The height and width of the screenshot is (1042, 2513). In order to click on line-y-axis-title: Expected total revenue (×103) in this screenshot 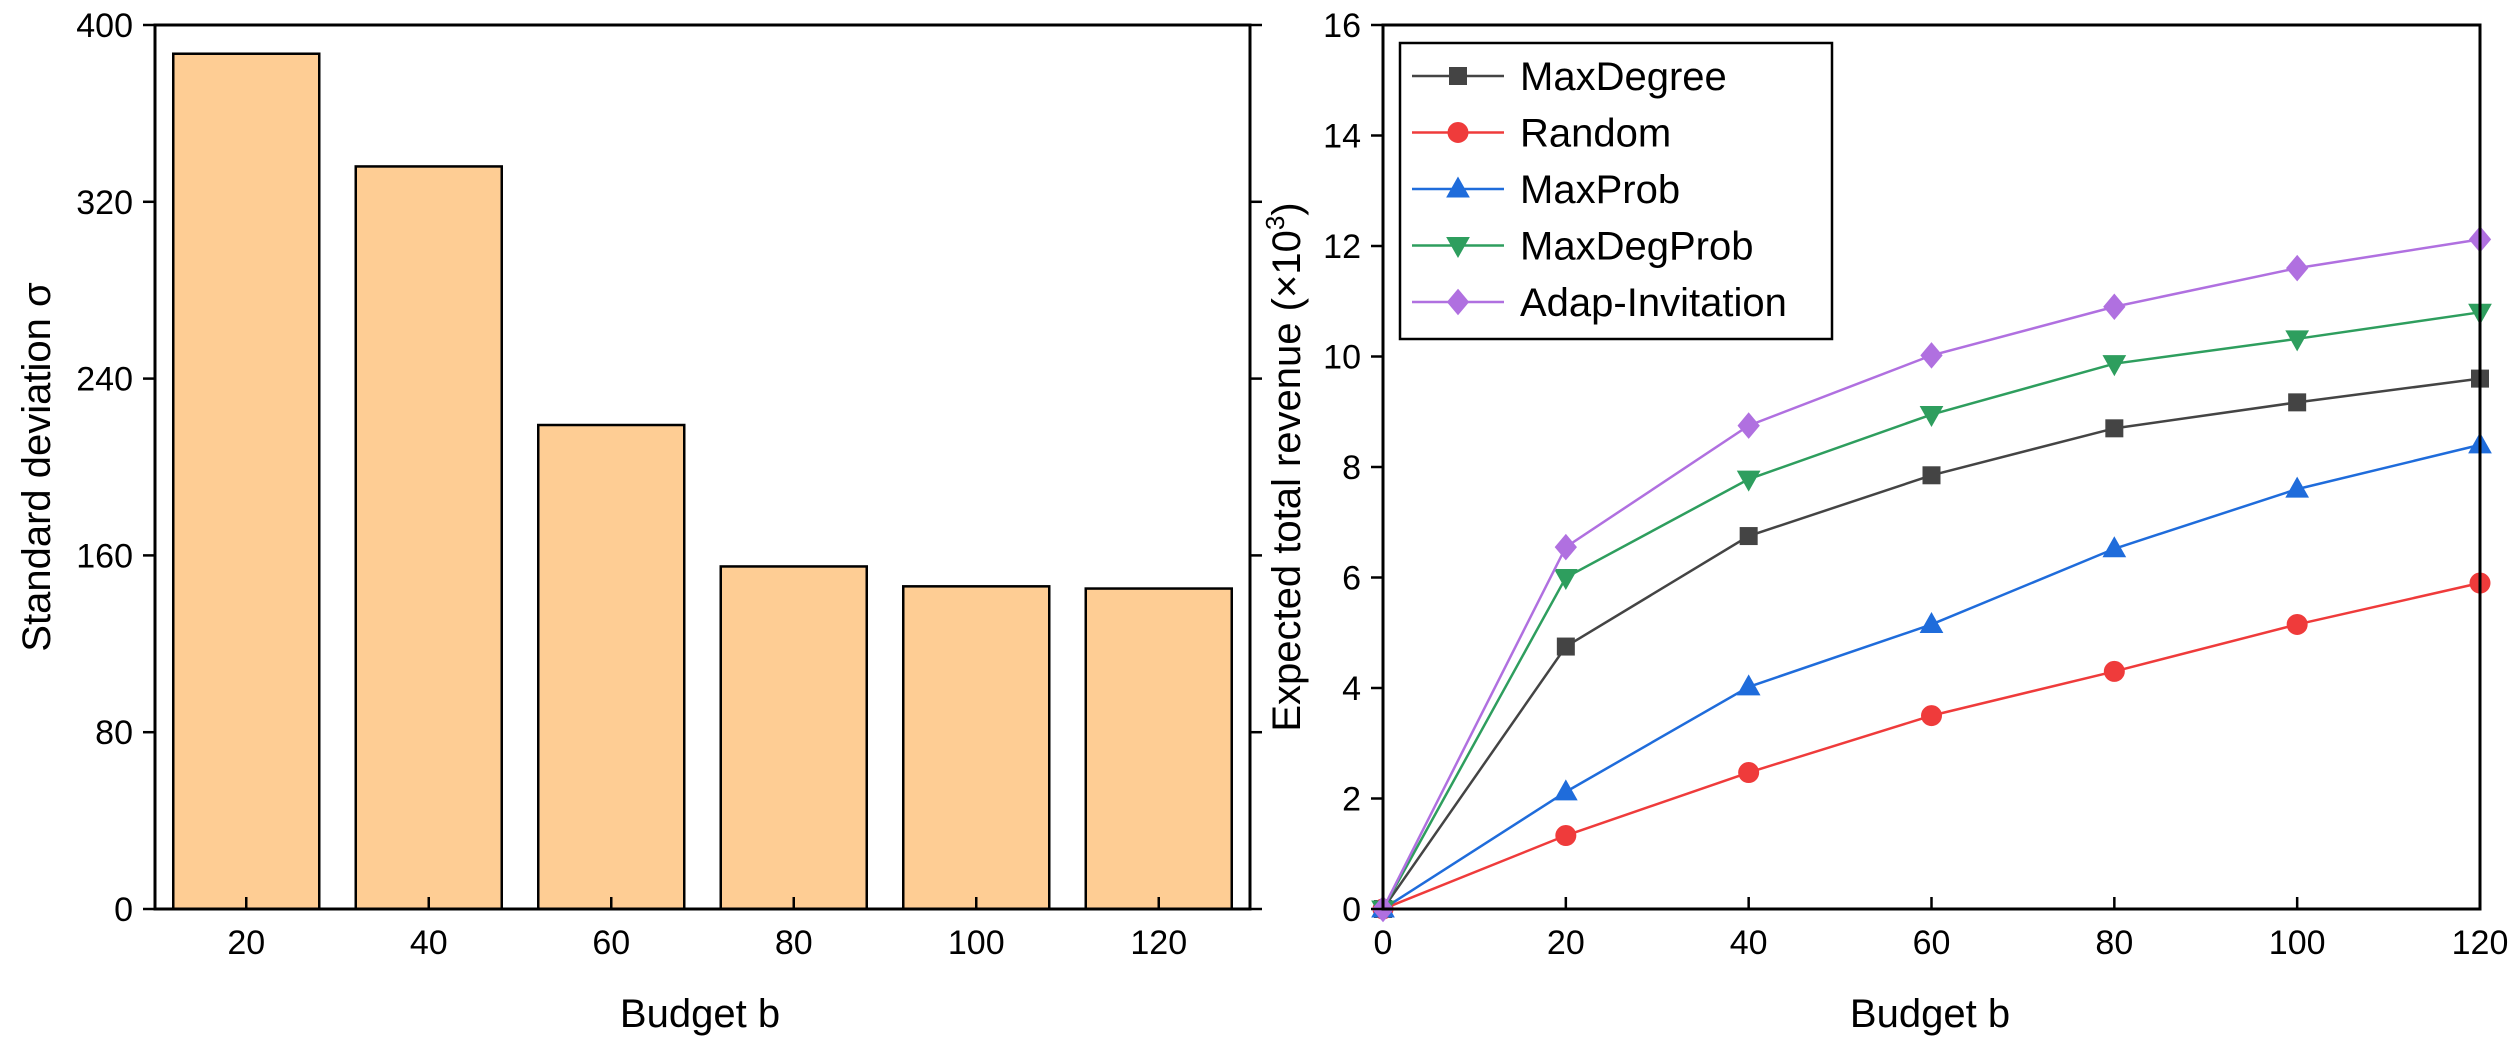, I will do `click(1284, 466)`.